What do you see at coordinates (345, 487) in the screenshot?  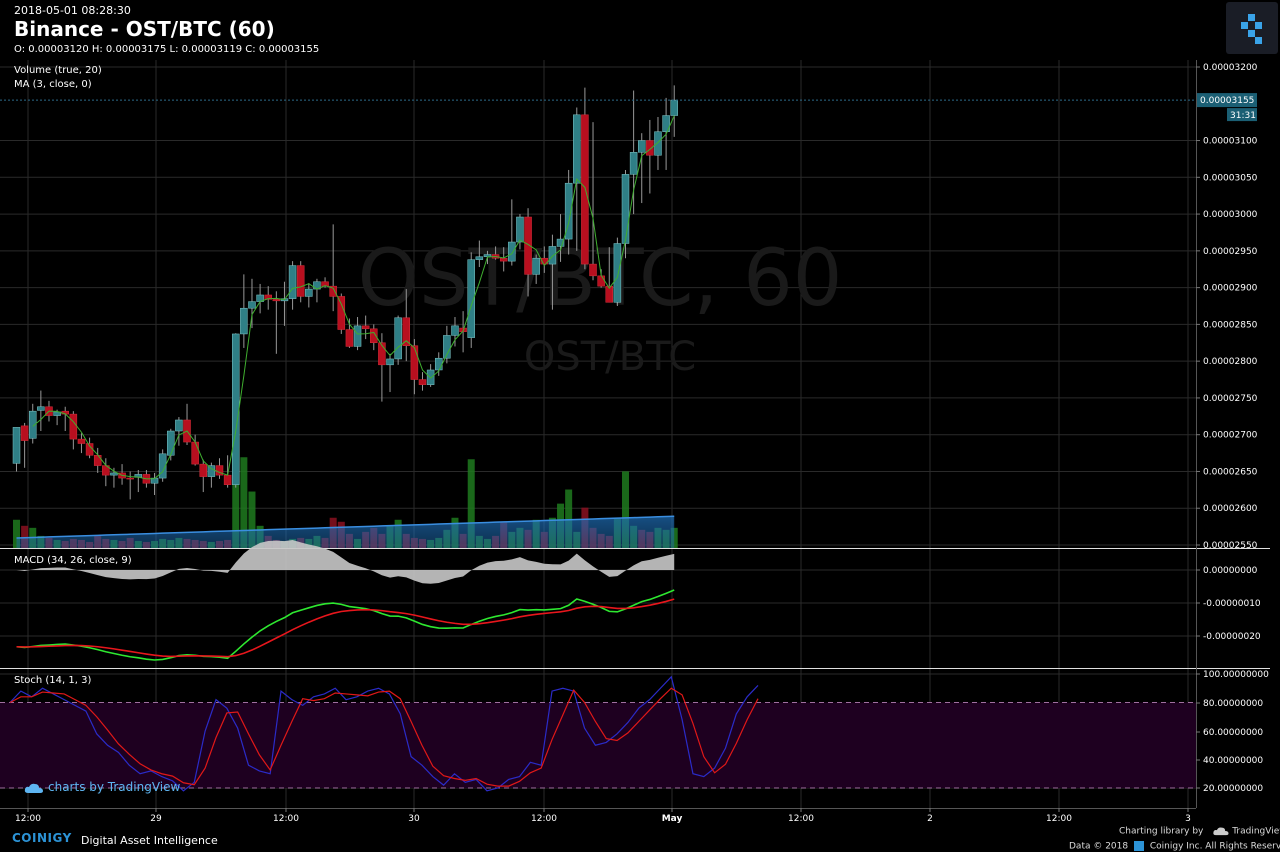 I see `volume-bars` at bounding box center [345, 487].